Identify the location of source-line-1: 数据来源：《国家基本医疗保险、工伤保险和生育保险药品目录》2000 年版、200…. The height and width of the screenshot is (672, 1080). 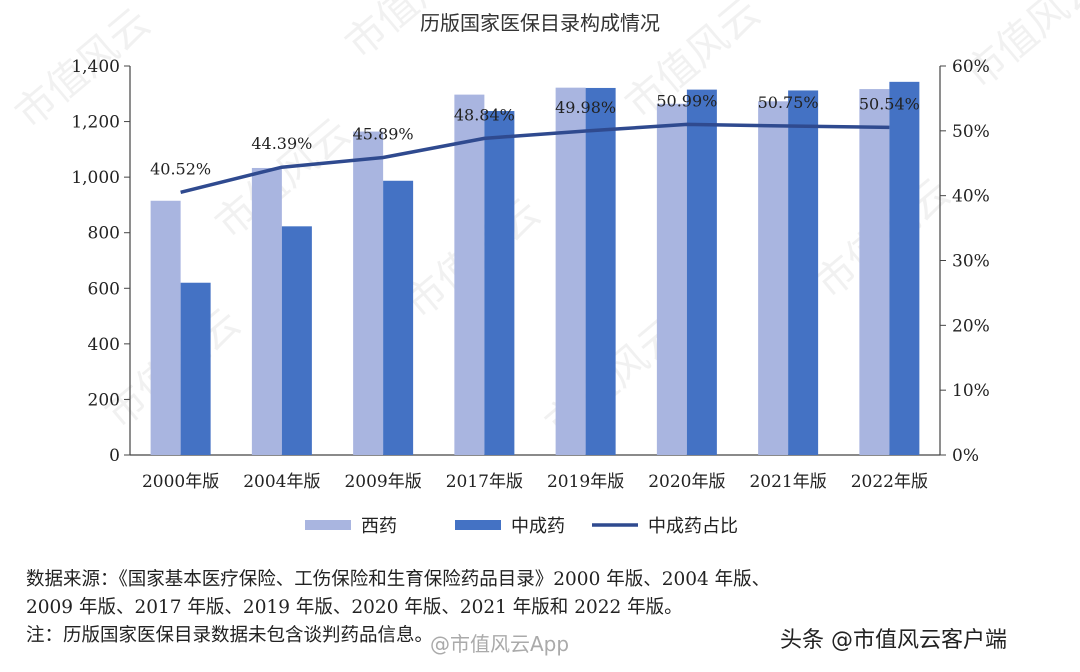
(398, 579).